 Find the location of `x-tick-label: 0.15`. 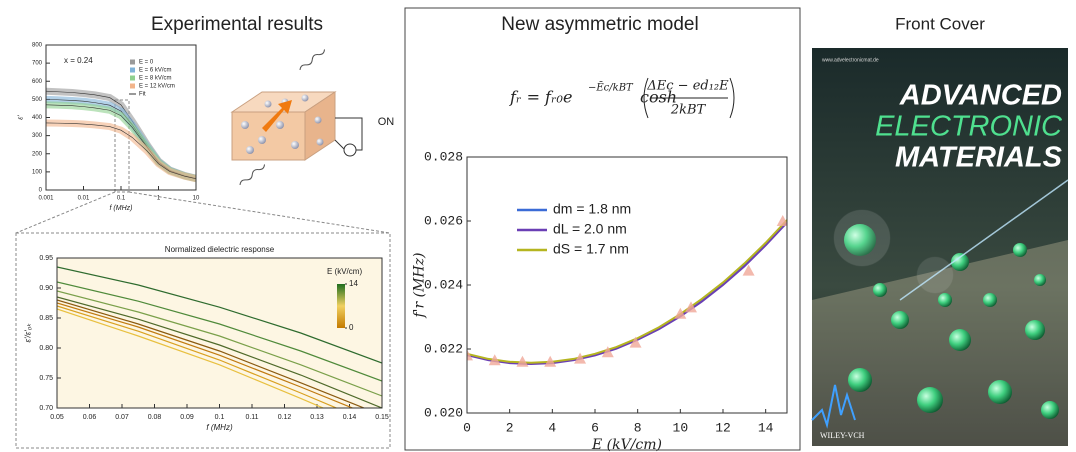

x-tick-label: 0.15 is located at coordinates (382, 417).